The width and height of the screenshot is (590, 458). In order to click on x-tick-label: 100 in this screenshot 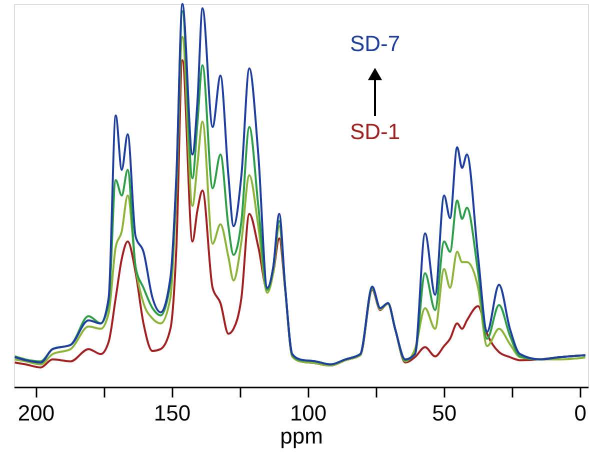, I will do `click(308, 413)`.